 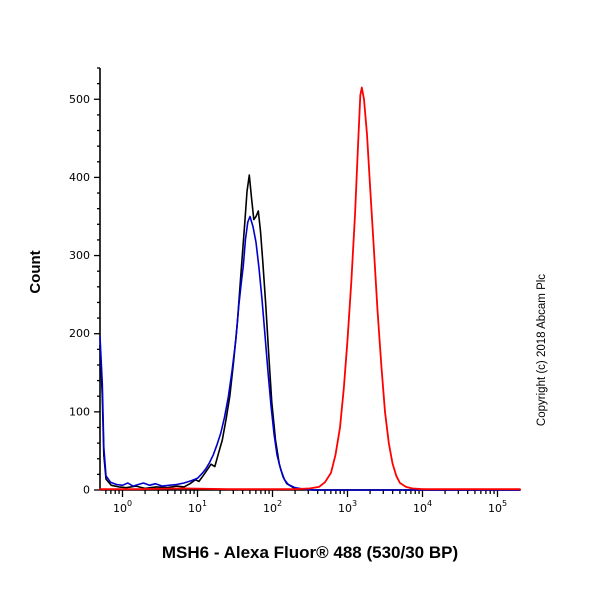 What do you see at coordinates (310, 552) in the screenshot?
I see `chart-title: MSH6 - Alexa Fluor® 488 (530/30 BP)` at bounding box center [310, 552].